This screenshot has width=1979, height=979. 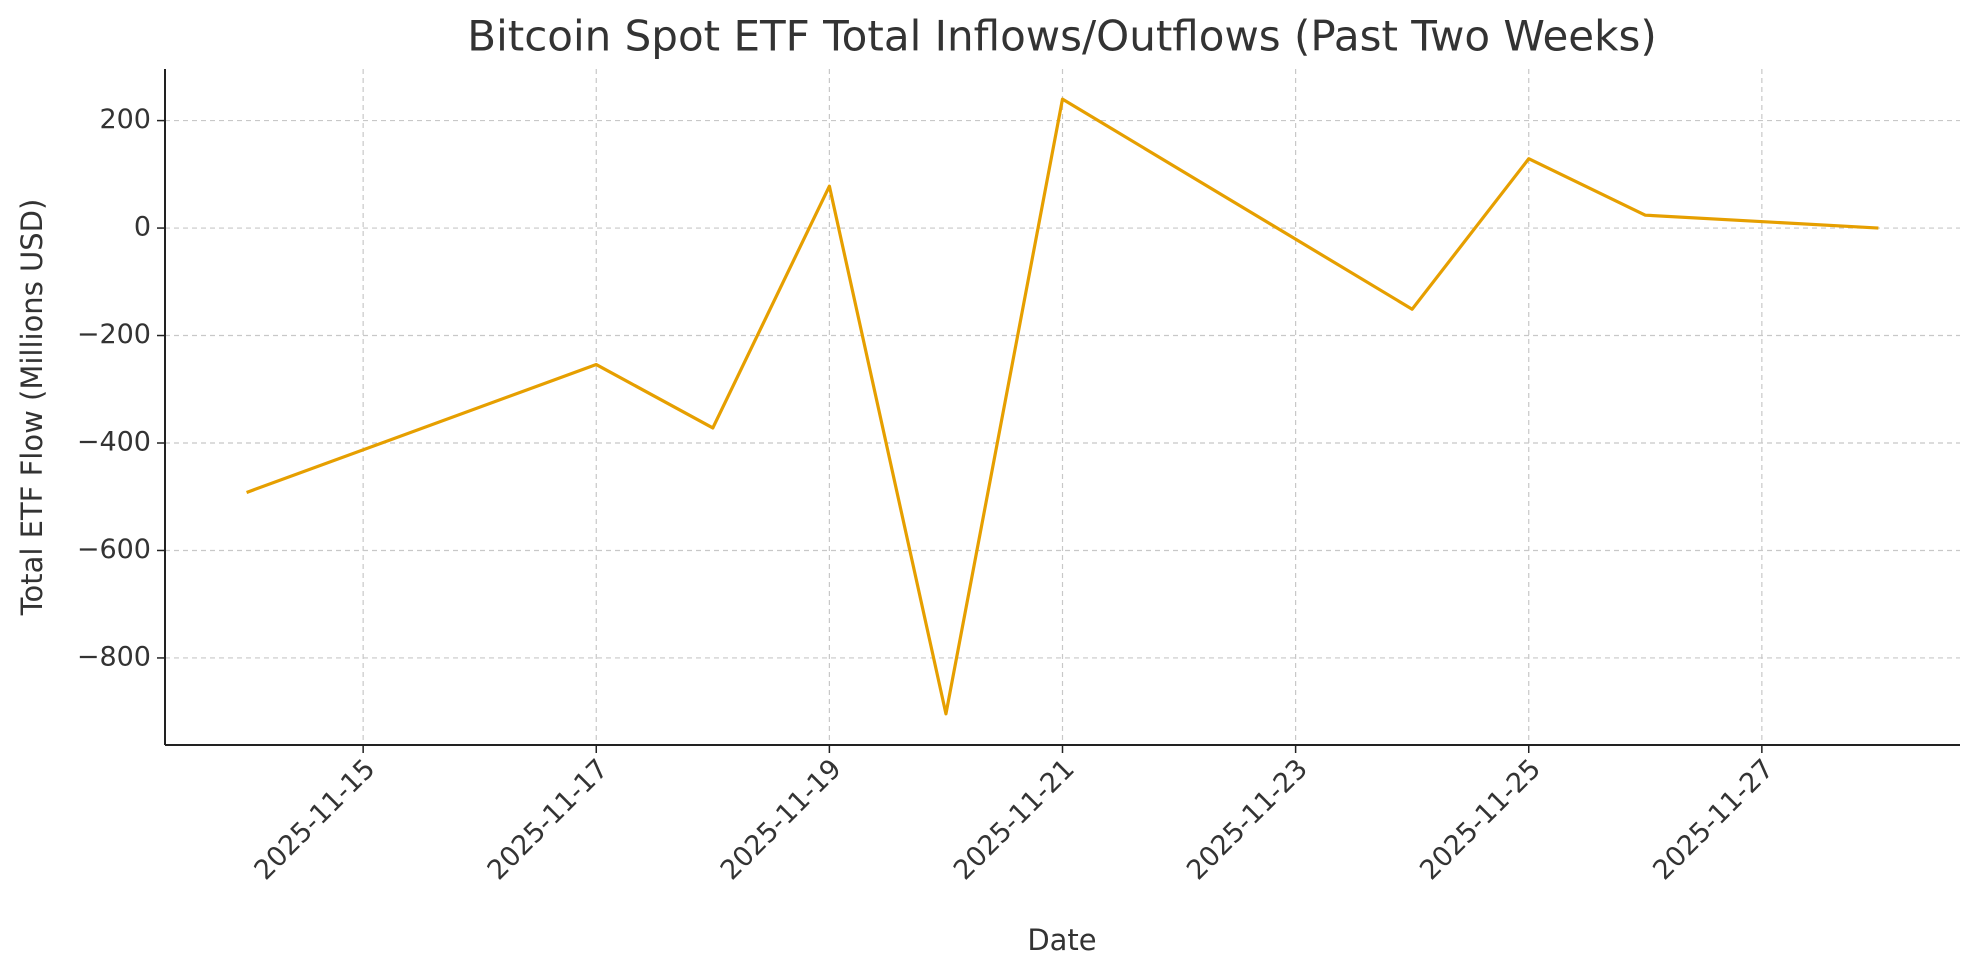 What do you see at coordinates (1014, 819) in the screenshot?
I see `x-tick-label: 2025-11-21` at bounding box center [1014, 819].